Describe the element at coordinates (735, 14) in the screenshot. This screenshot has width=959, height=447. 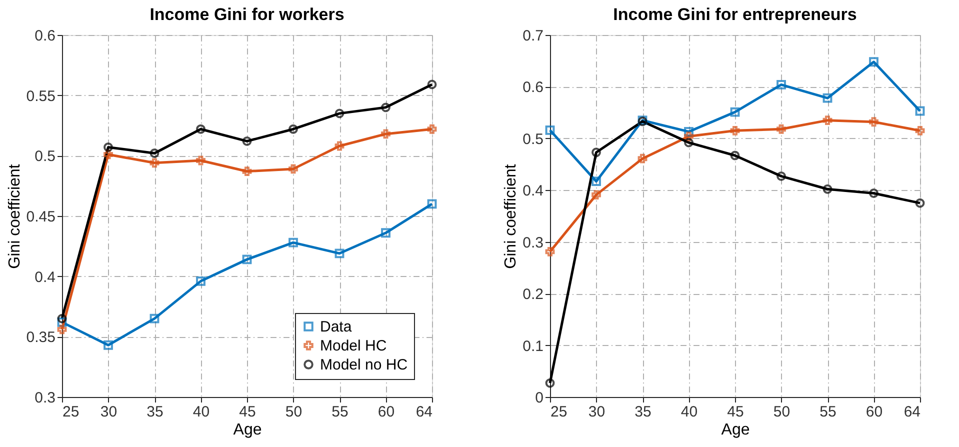
I see `chart-title: Income Gini for entrepreneurs` at that location.